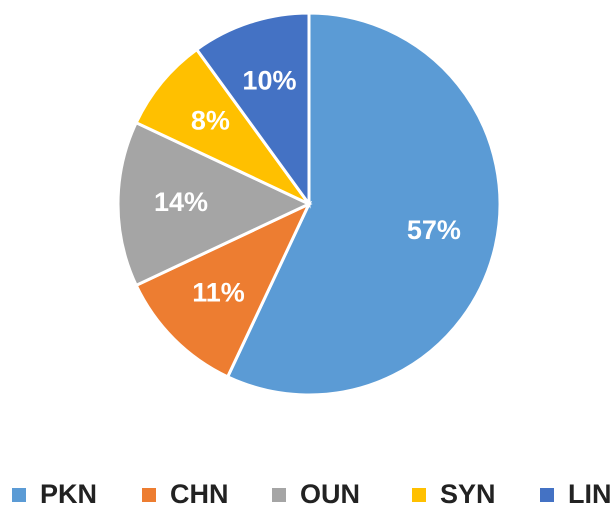 This screenshot has width=615, height=518. I want to click on data-label: 8%, so click(210, 121).